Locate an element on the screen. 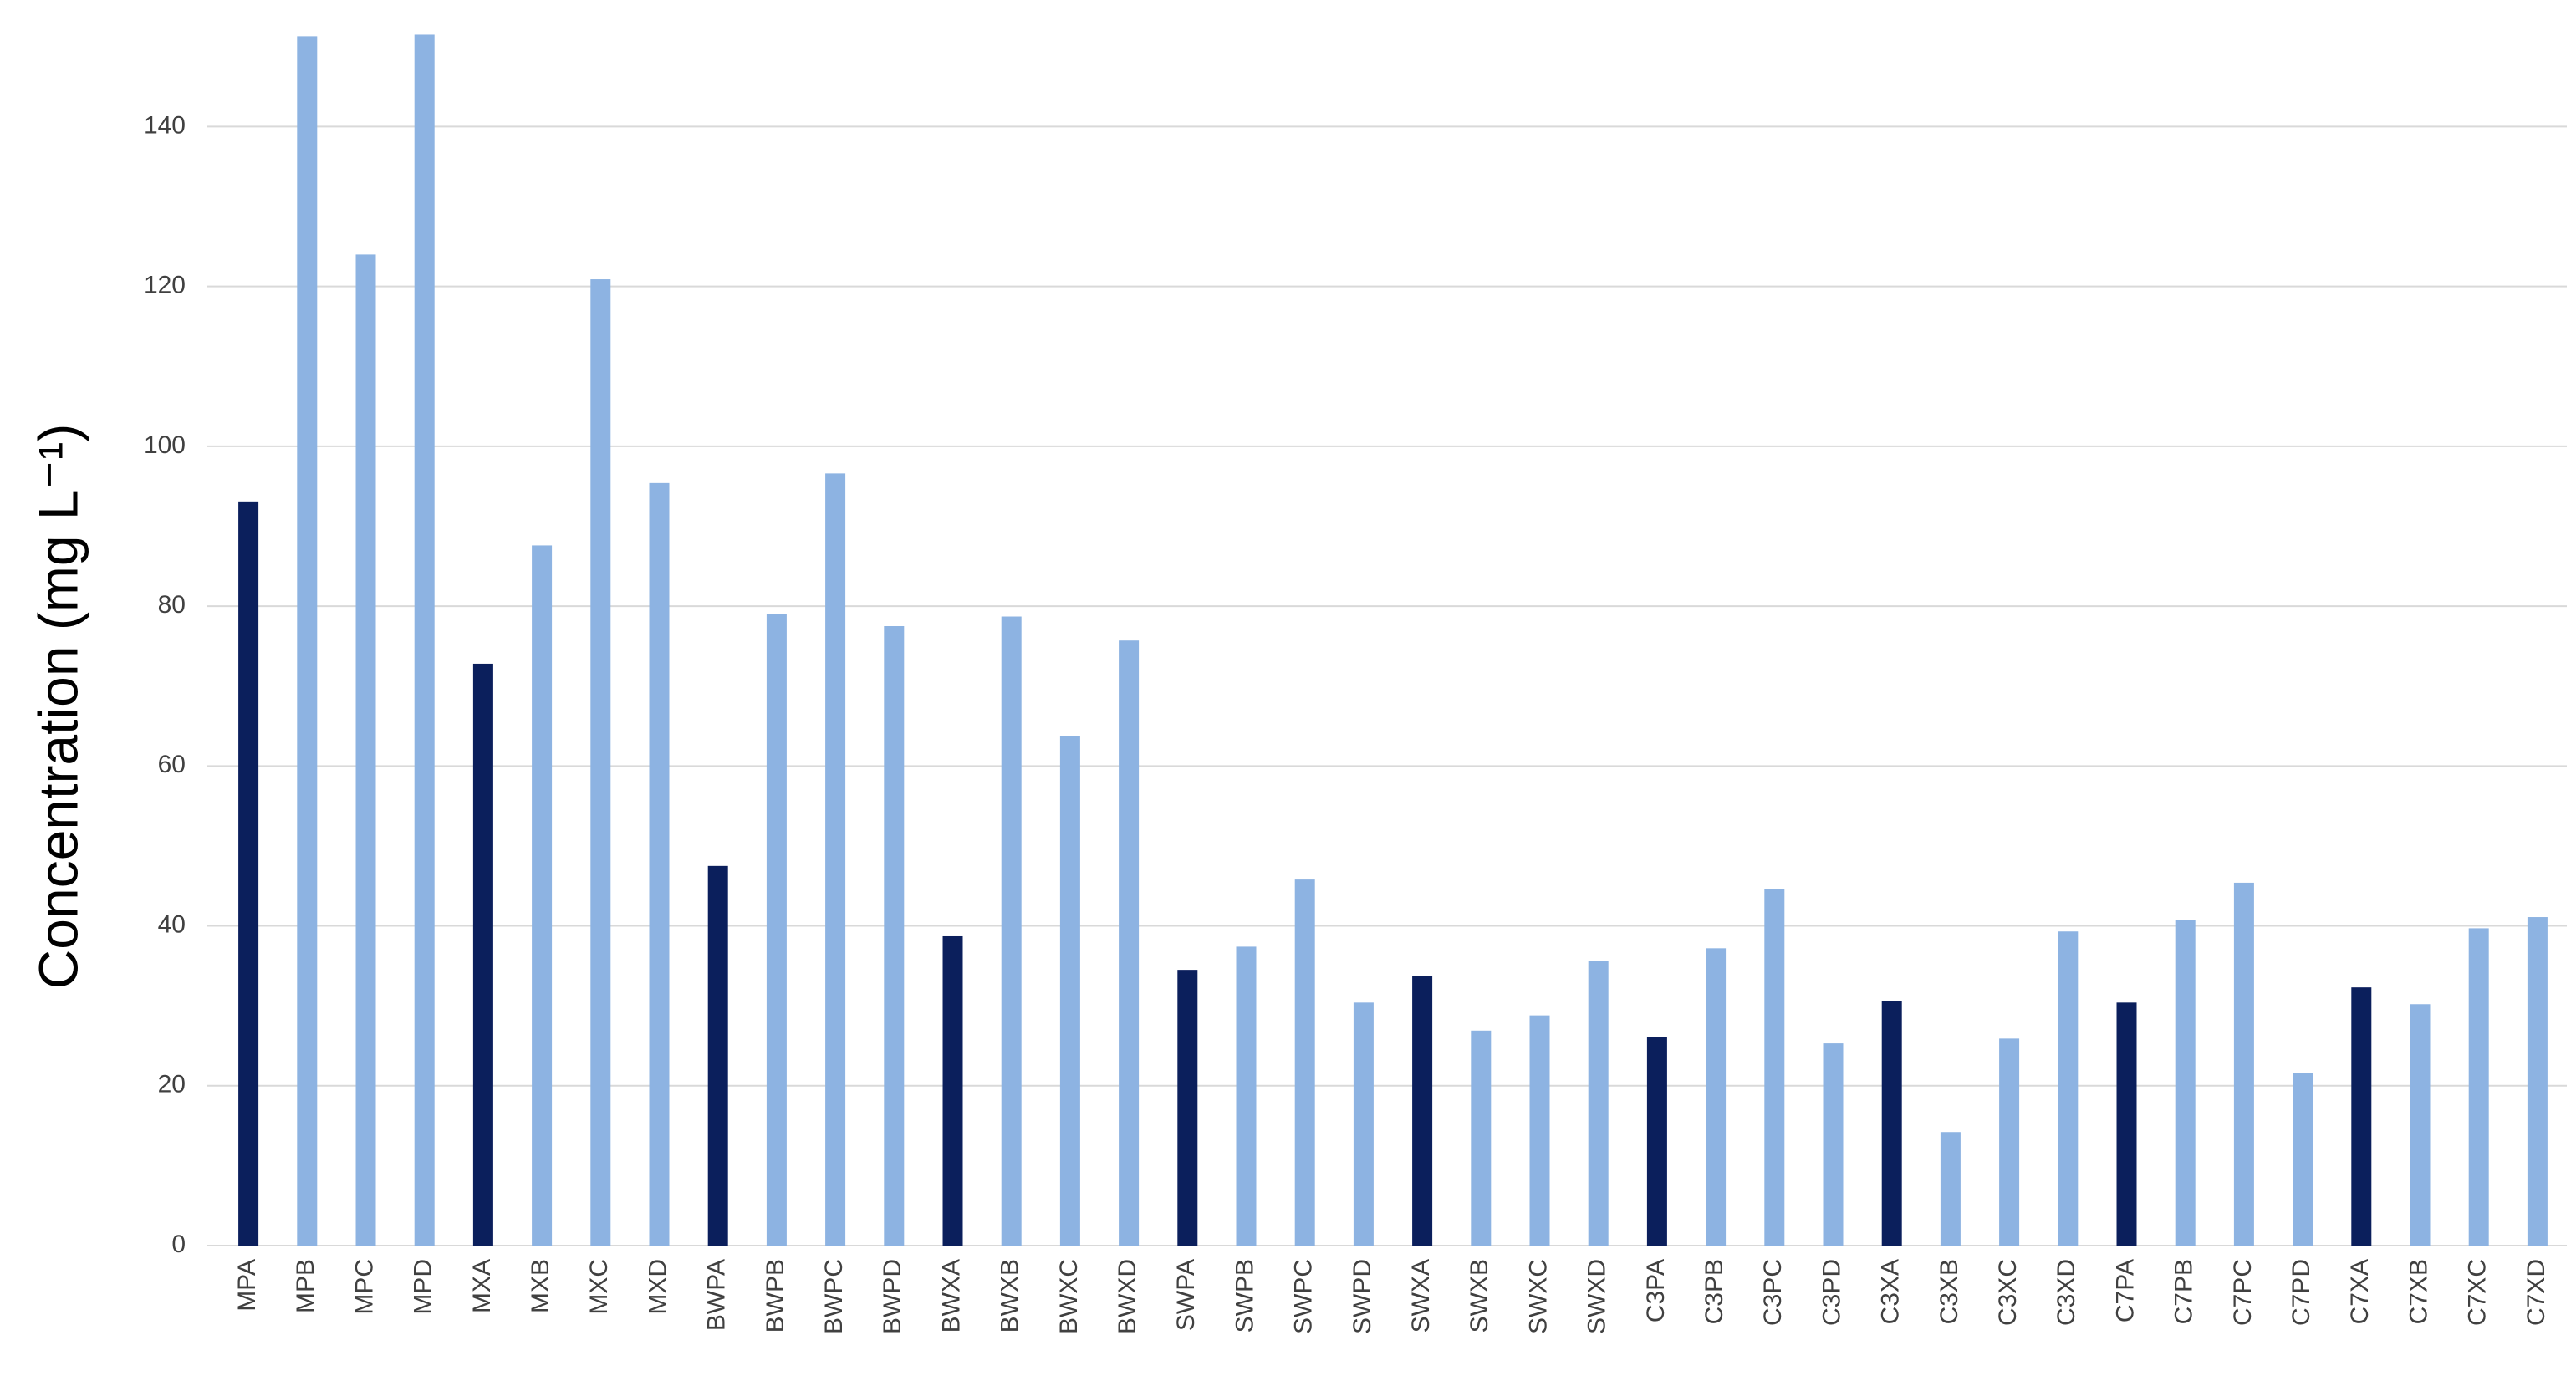 The height and width of the screenshot is (1376, 2576). x-tick-label: BWPC is located at coordinates (834, 1297).